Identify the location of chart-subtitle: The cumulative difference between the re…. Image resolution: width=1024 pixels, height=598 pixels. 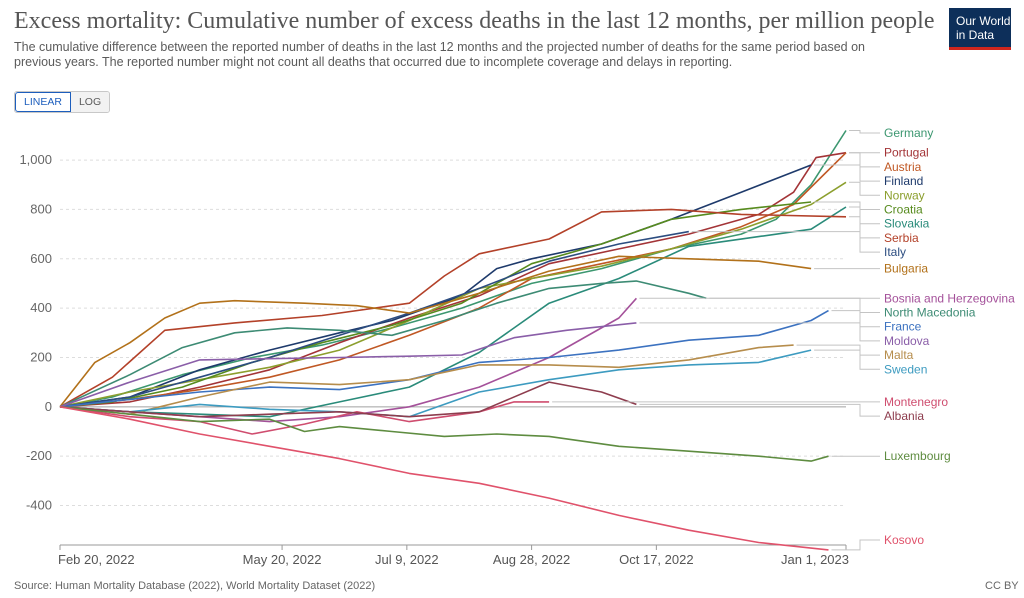
(439, 54).